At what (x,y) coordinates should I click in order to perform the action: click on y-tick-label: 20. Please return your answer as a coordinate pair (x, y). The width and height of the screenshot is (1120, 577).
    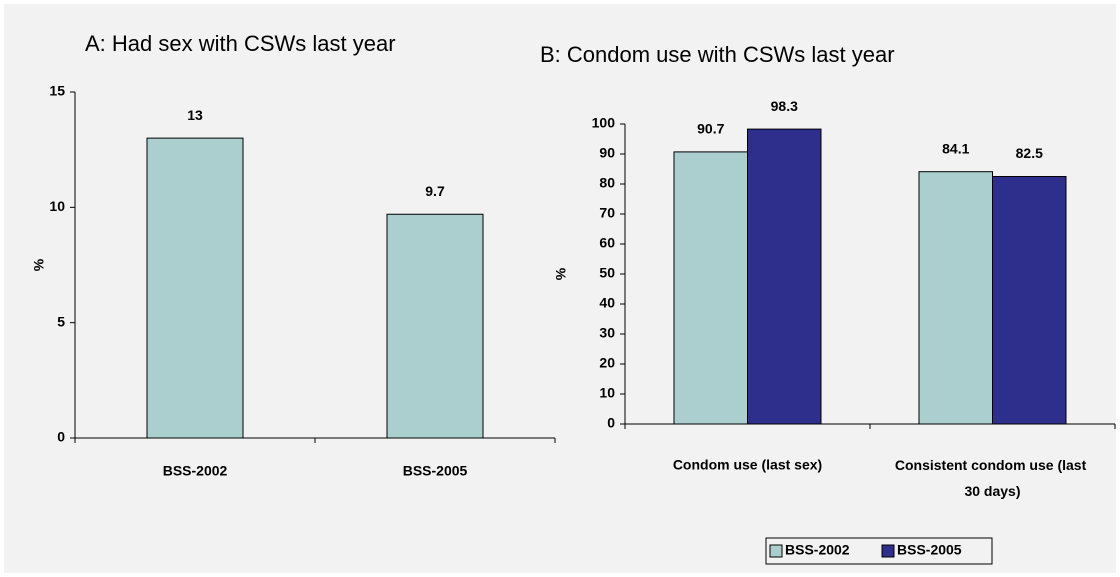
    Looking at the image, I should click on (607, 363).